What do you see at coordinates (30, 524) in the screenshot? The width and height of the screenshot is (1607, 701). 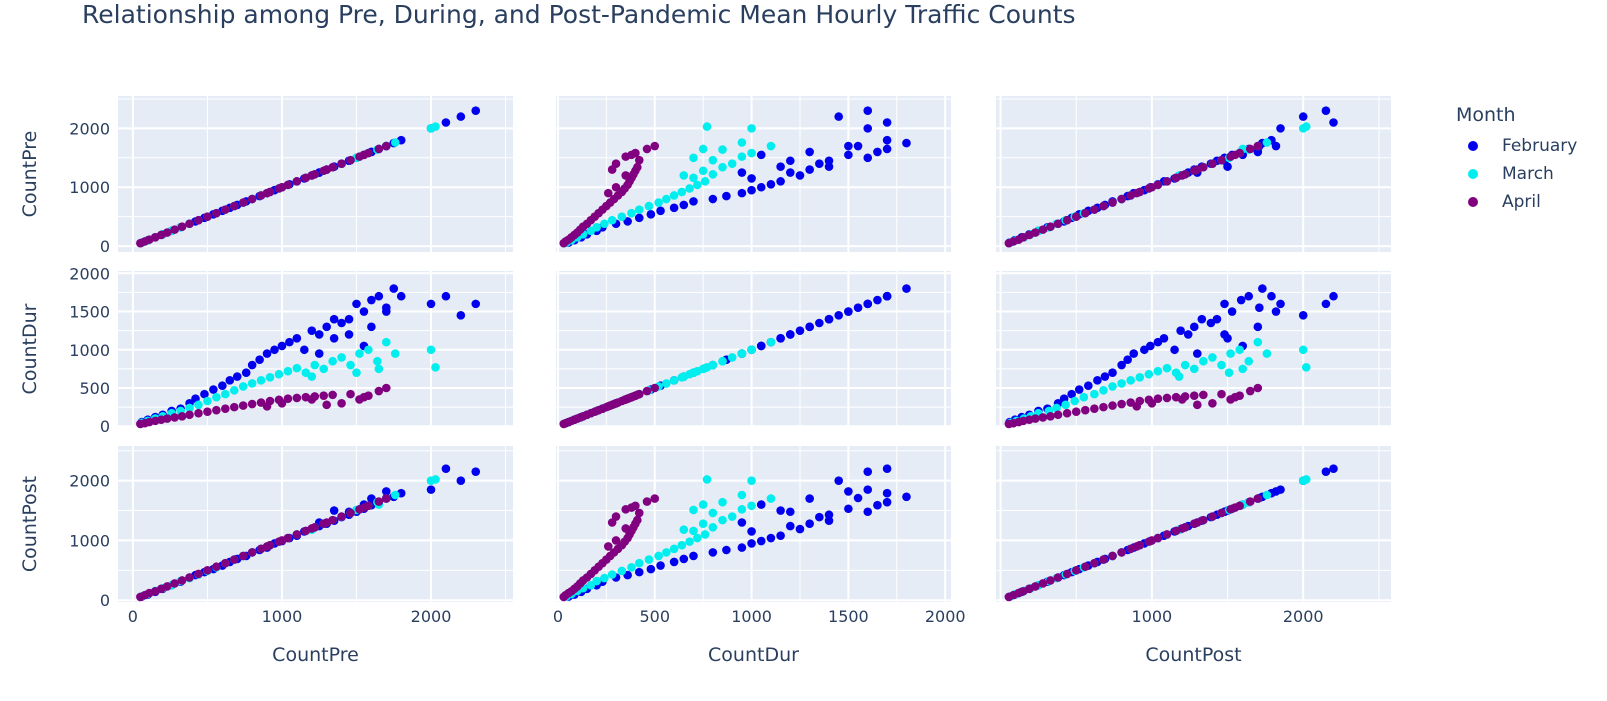 I see `y-axis-label: CountPost` at bounding box center [30, 524].